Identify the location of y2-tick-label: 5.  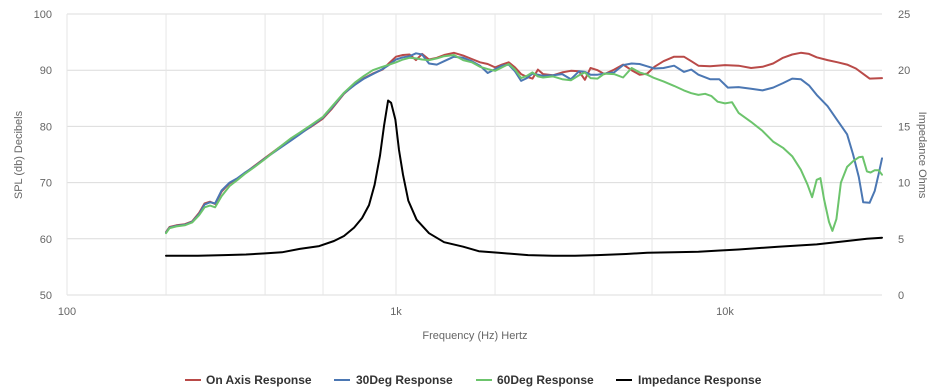
(901, 240).